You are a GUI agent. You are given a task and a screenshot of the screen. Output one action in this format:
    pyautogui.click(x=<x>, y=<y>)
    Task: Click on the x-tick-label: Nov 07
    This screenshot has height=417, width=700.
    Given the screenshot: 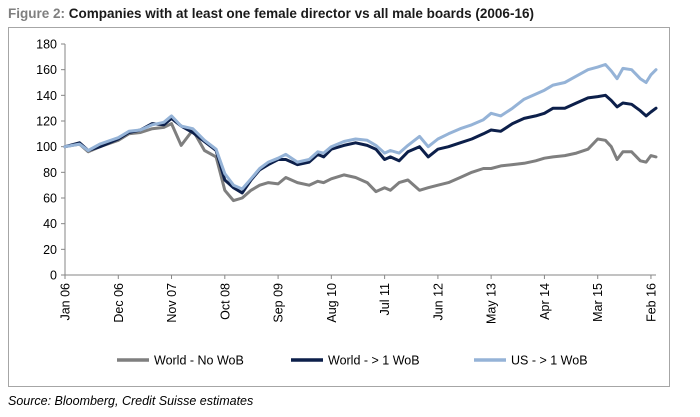 What is the action you would take?
    pyautogui.click(x=172, y=303)
    